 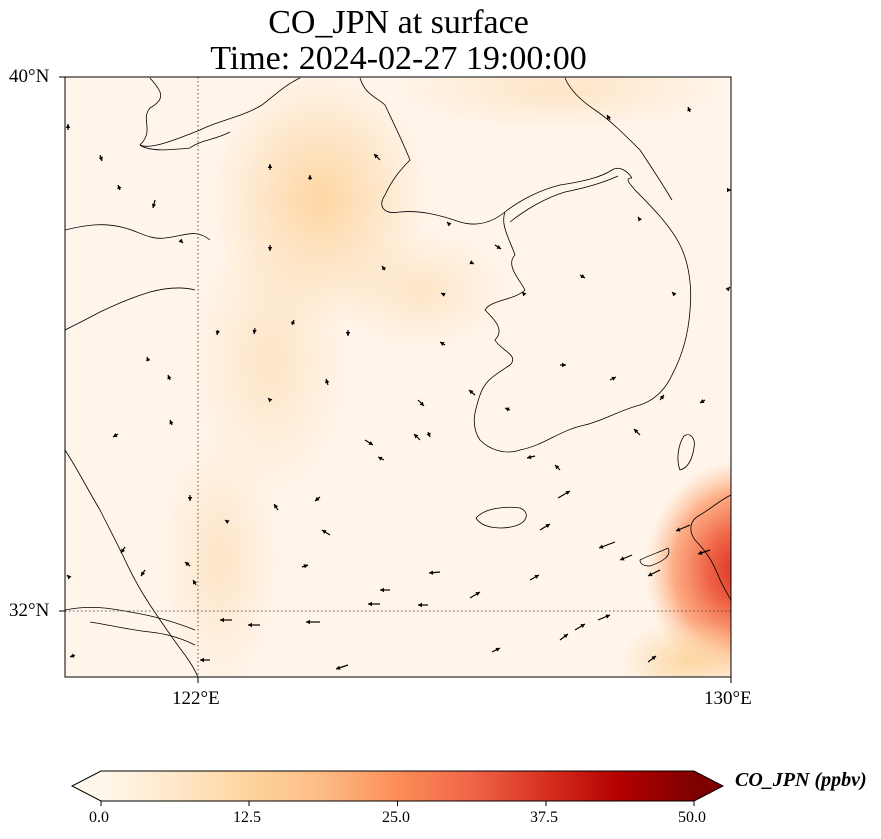 I want to click on lat-tick-label-32: 32°N, so click(x=29, y=610).